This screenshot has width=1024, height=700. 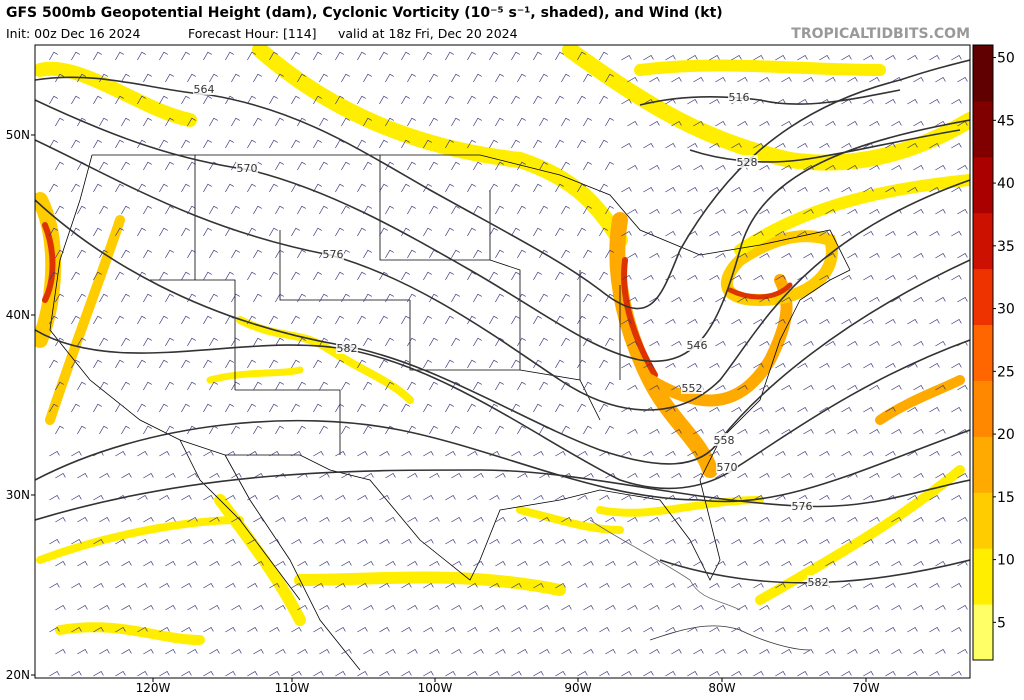 What do you see at coordinates (1006, 247) in the screenshot?
I see `colorbar-tick-label: 35` at bounding box center [1006, 247].